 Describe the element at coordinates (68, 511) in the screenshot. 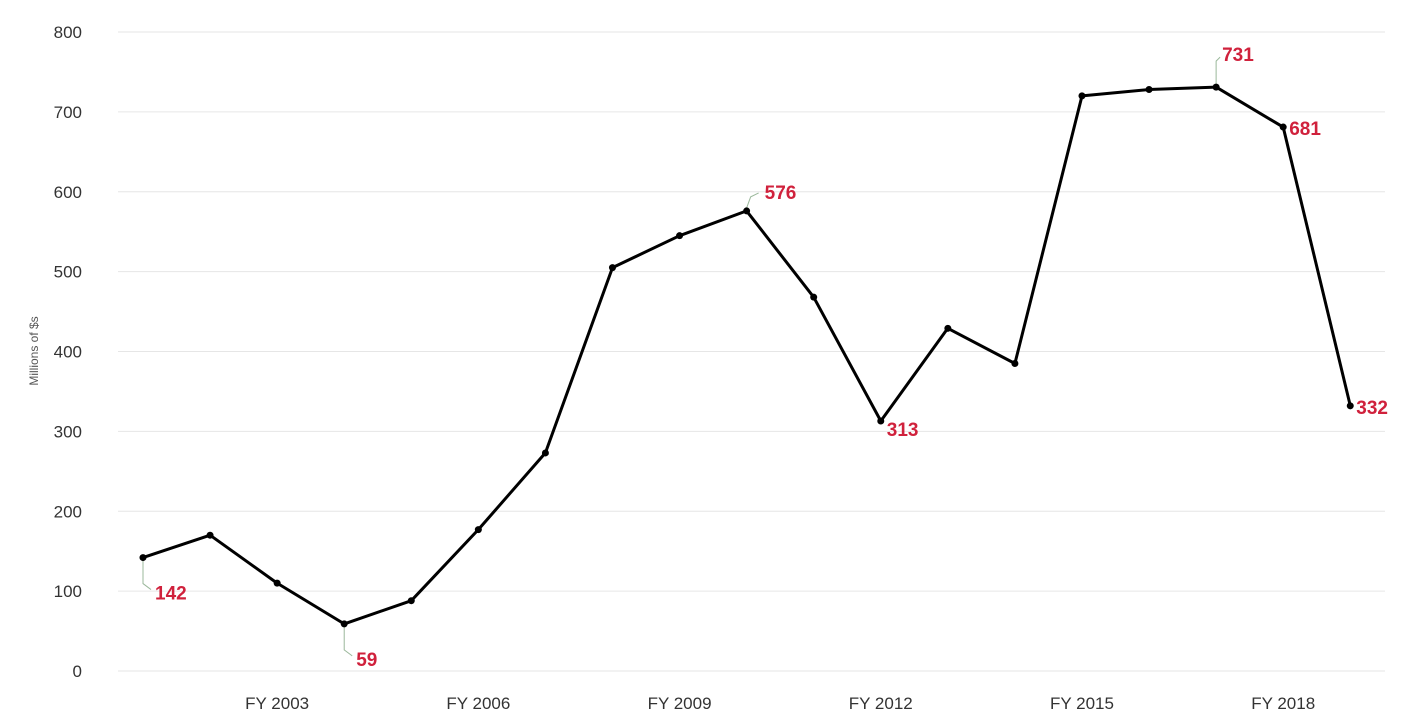

I see `y-tick-label: 200` at that location.